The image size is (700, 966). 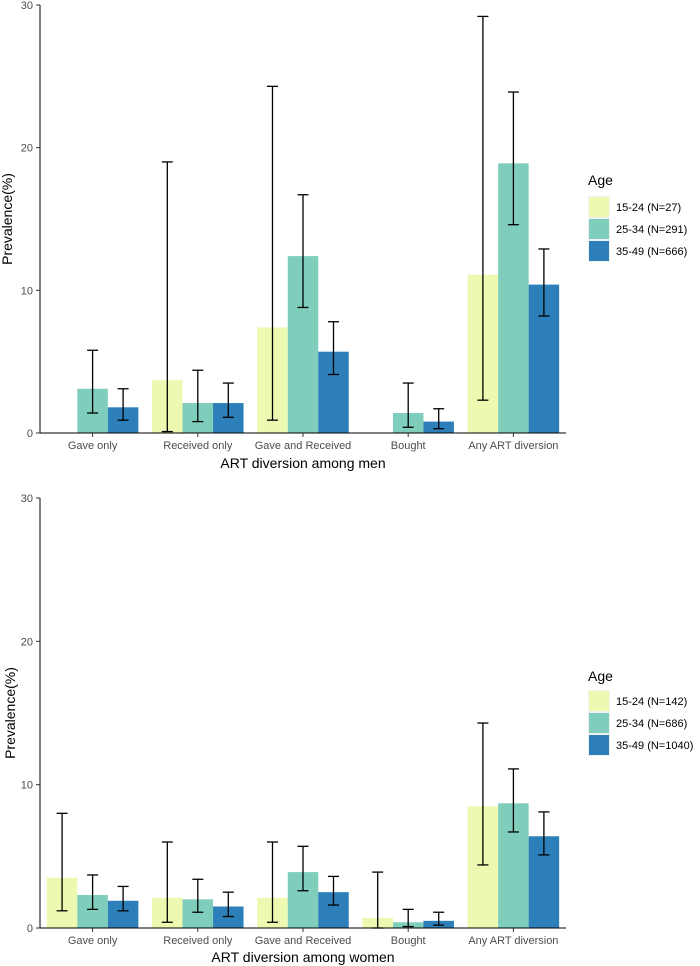 I want to click on legend-label: 15-24 (N=27), so click(x=648, y=208).